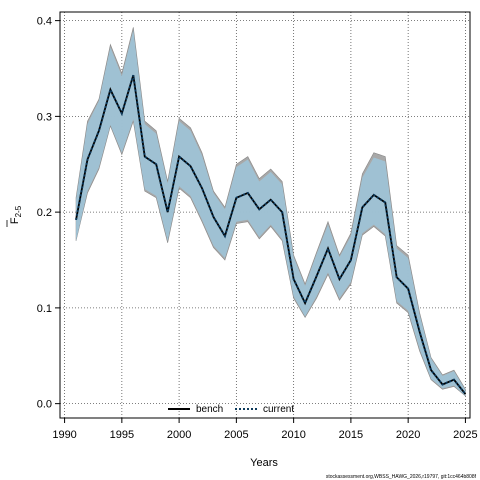 The image size is (480, 480). Describe the element at coordinates (465, 435) in the screenshot. I see `x-tick-label-7: 2025` at that location.